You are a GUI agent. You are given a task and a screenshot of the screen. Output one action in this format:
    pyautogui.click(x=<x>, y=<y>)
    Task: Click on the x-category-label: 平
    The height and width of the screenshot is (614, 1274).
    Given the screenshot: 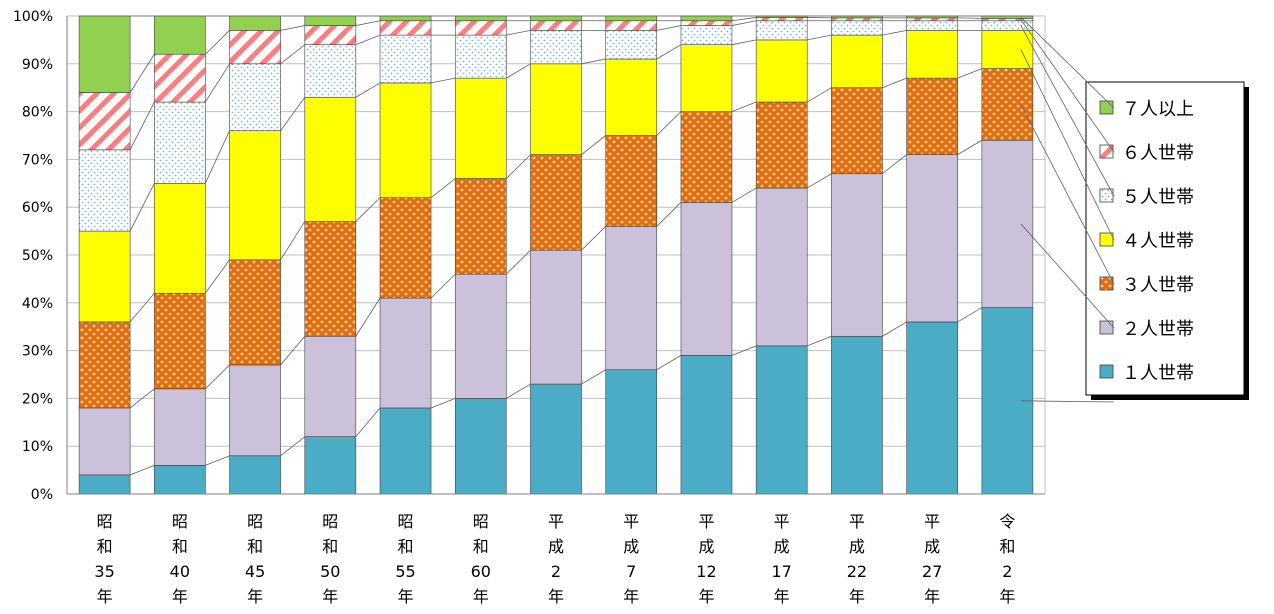 What is the action you would take?
    pyautogui.click(x=706, y=521)
    